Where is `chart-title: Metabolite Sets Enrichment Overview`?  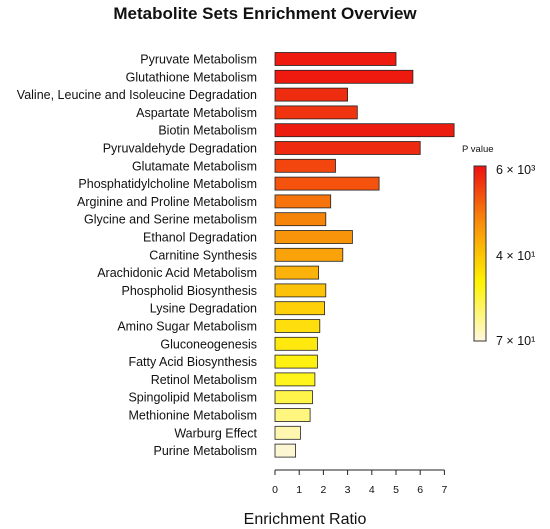
chart-title: Metabolite Sets Enrichment Overview is located at coordinates (265, 13).